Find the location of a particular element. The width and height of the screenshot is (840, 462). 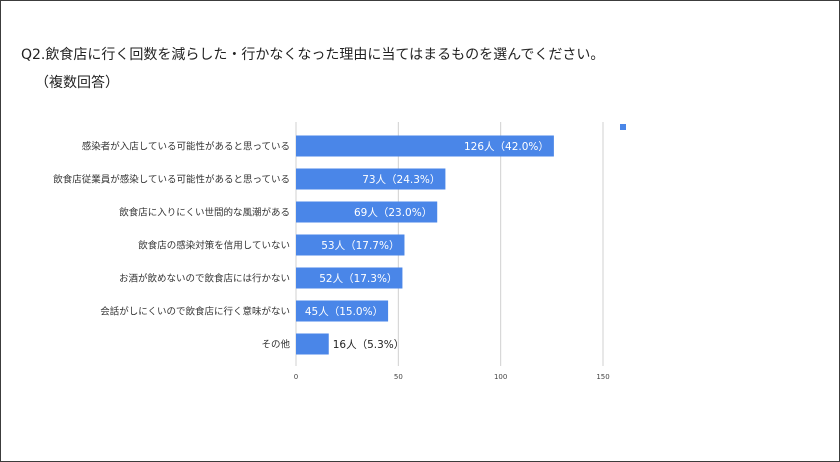

category-label: その他 is located at coordinates (275, 345).